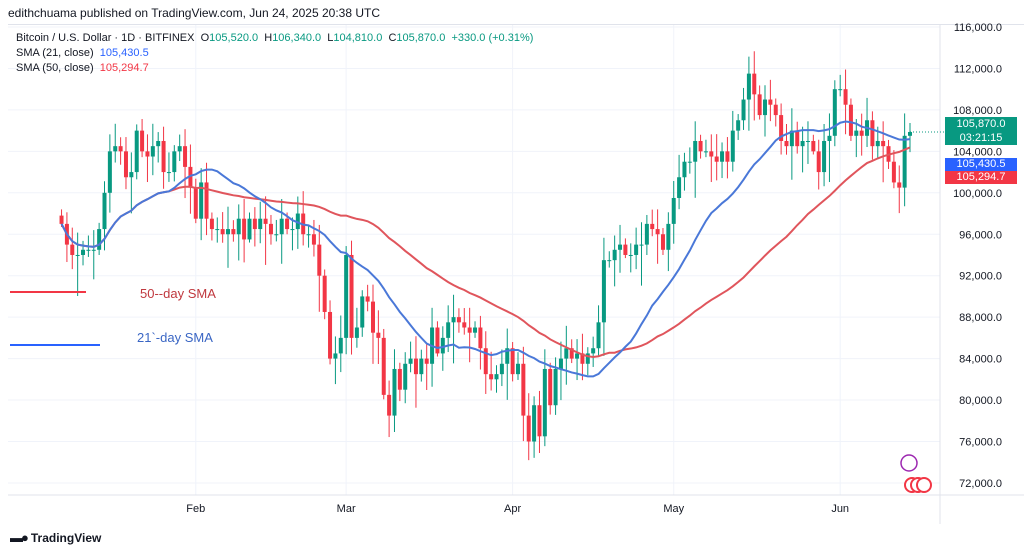  Describe the element at coordinates (105, 38) in the screenshot. I see `symbol-label: Bitcoin / U.S. Dollar · 1D · BITFINEX` at that location.